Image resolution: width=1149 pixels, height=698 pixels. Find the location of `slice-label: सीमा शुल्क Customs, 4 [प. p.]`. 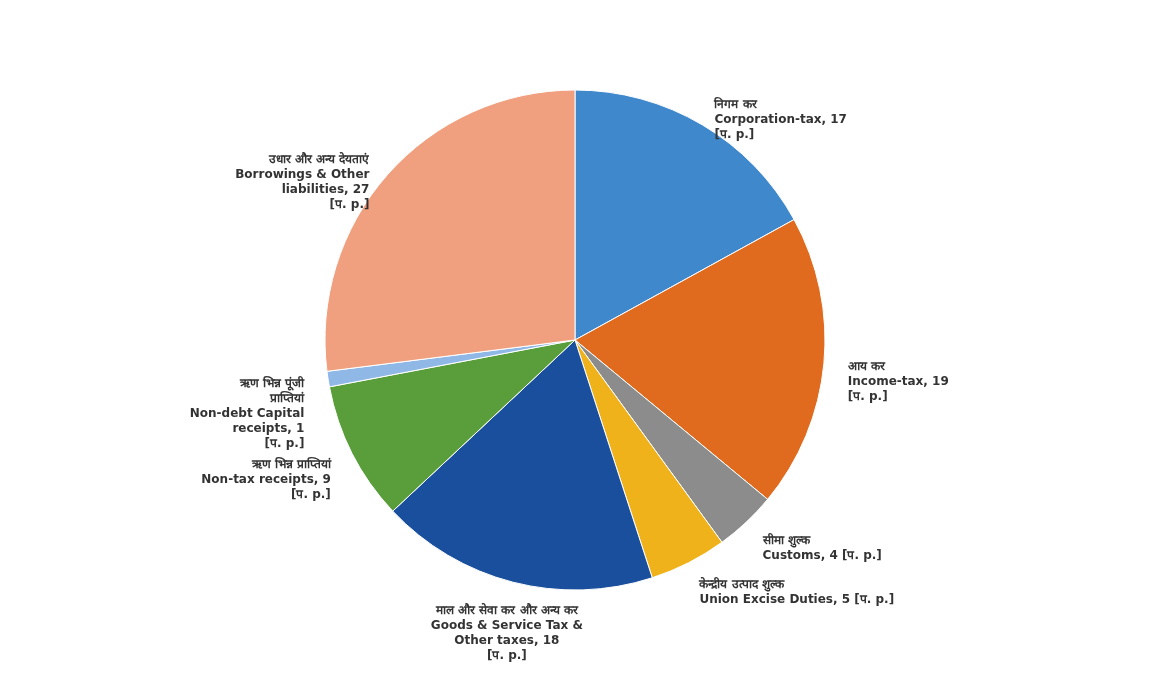

slice-label: सीमा शुल्क Customs, 4 [प. p.] is located at coordinates (821, 547).